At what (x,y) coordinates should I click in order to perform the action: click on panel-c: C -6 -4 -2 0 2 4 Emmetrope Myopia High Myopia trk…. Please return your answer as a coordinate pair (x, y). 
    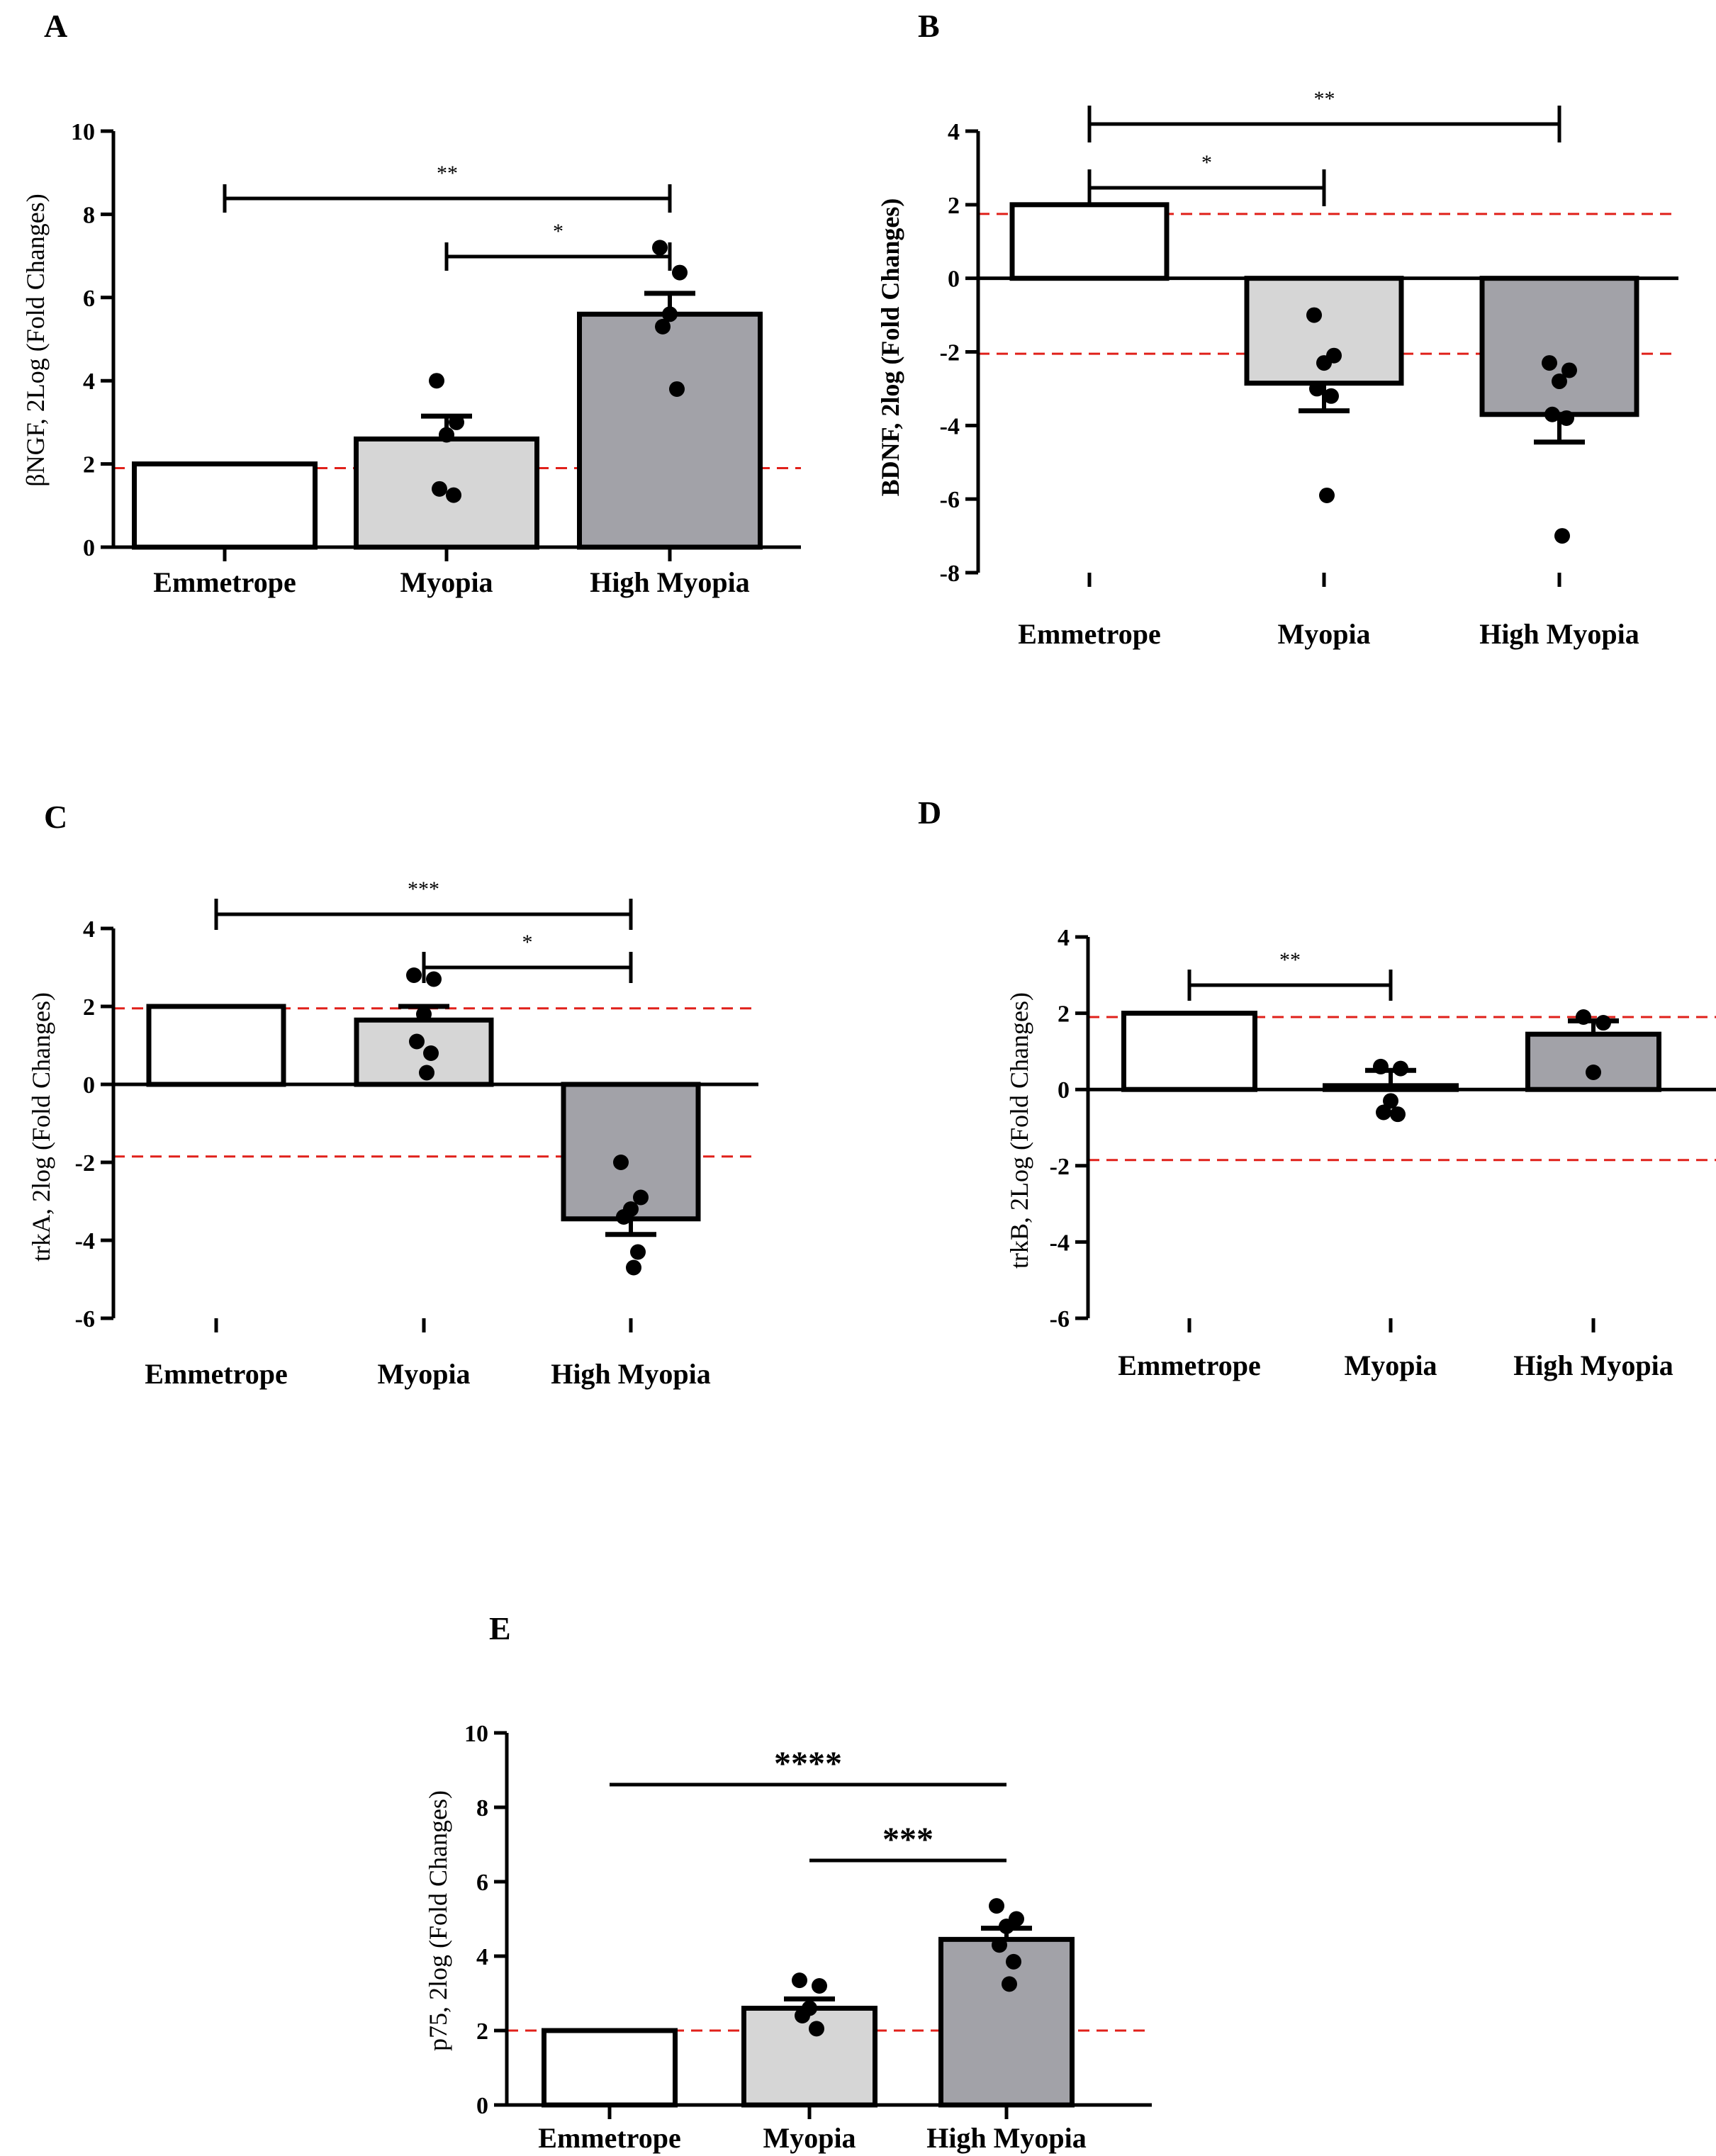
    Looking at the image, I should click on (393, 1094).